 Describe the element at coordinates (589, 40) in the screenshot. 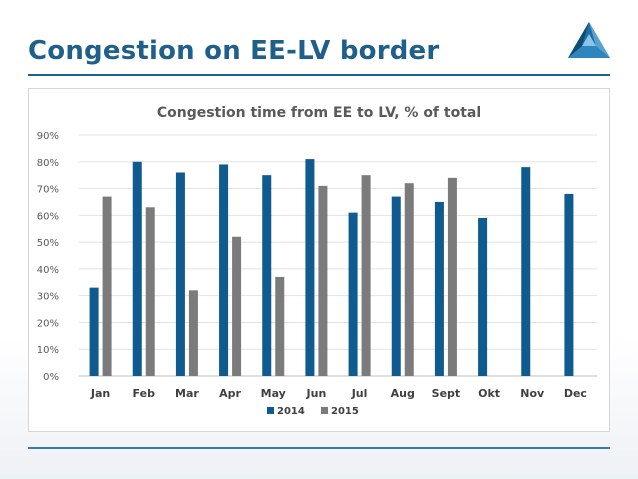

I see `triangle-logo-icon` at that location.